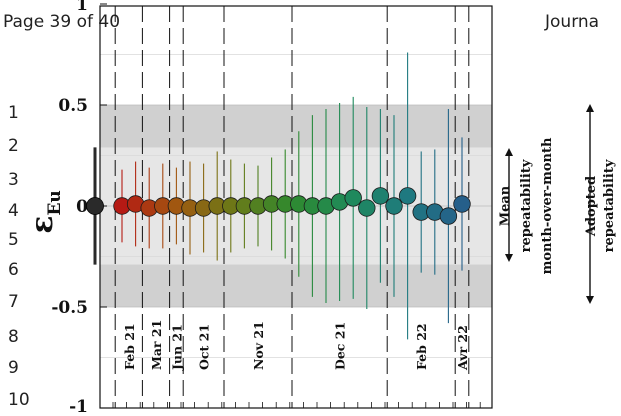 The width and height of the screenshot is (621, 416). Describe the element at coordinates (526, 205) in the screenshot. I see `repeatability-label: repeatability` at that location.